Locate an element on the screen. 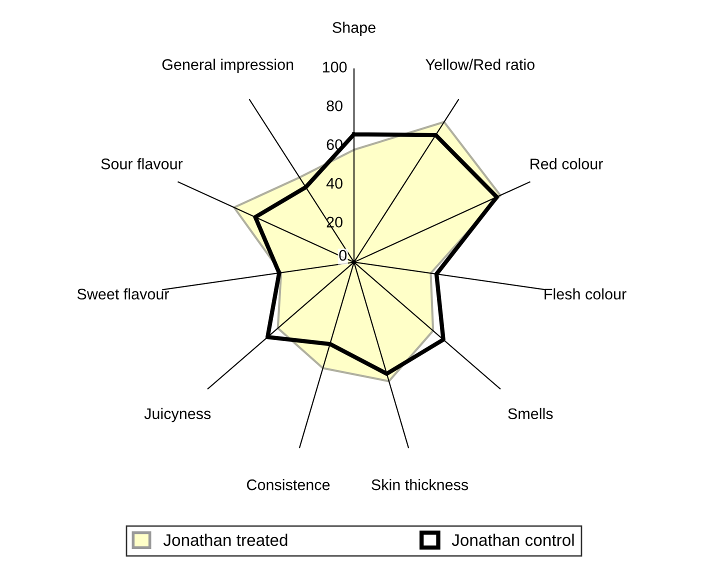  spoke-label: Consistence is located at coordinates (288, 484).